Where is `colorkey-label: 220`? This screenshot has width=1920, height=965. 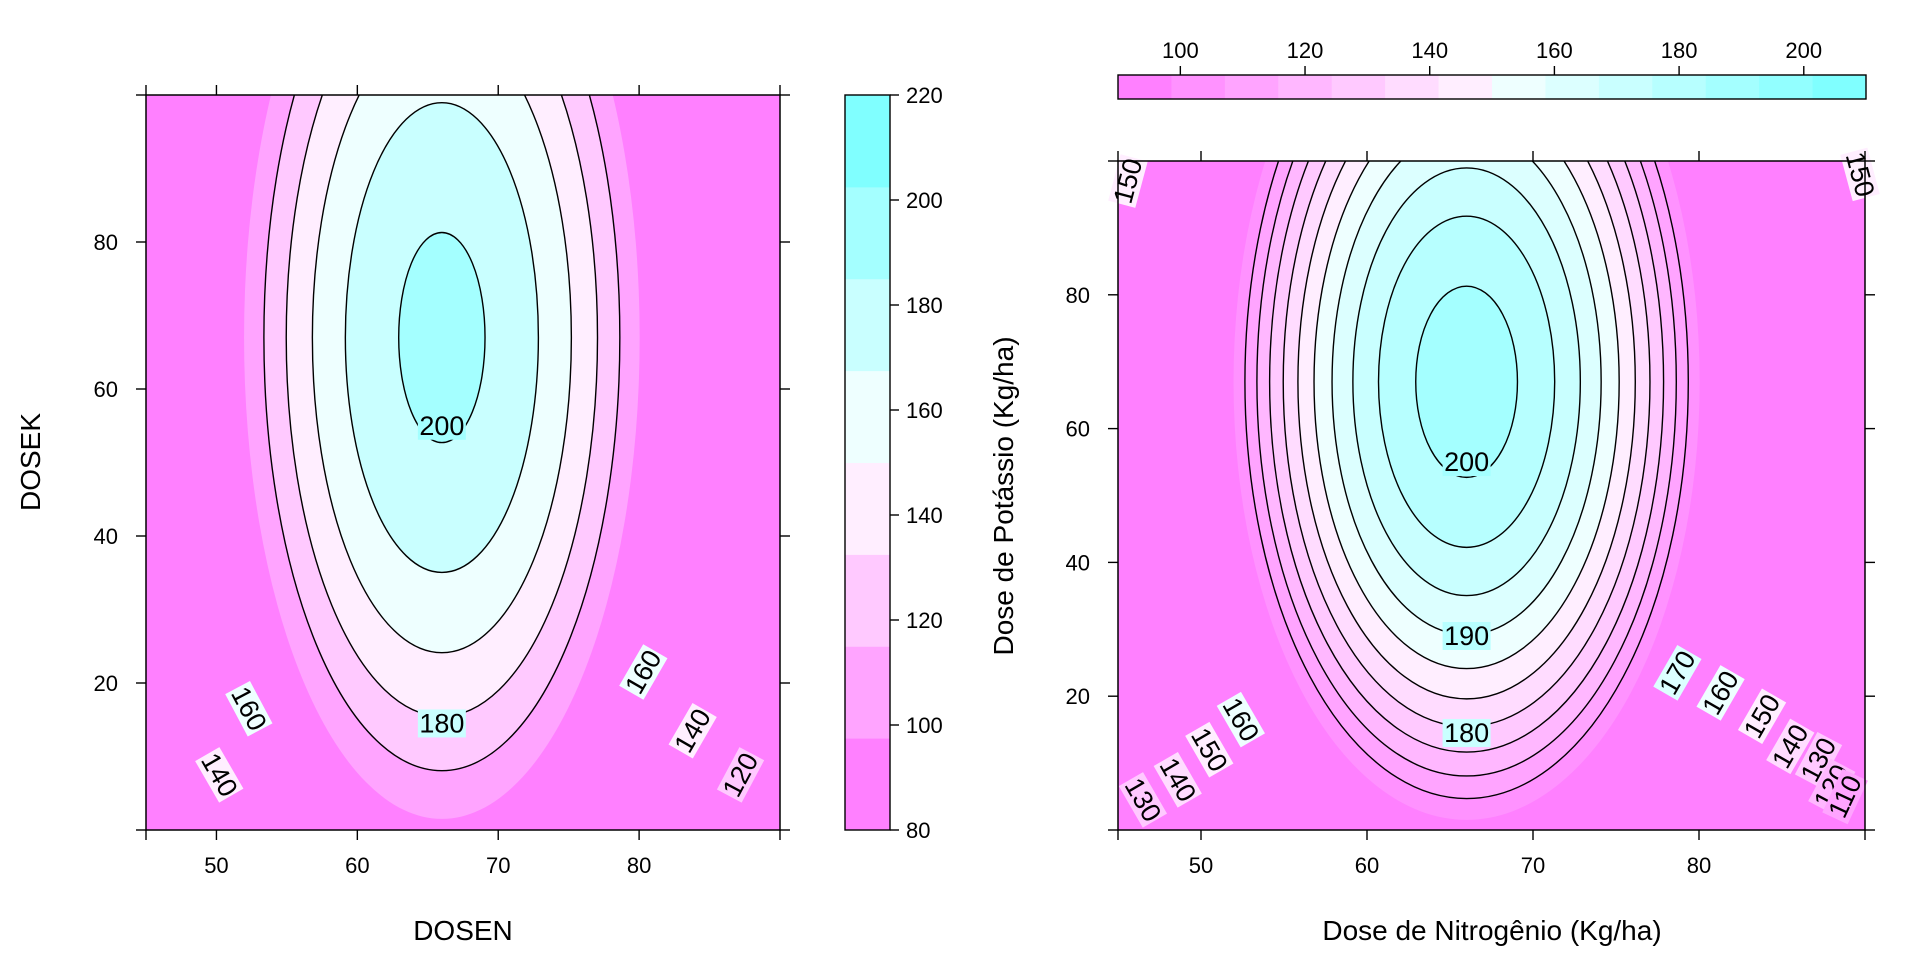
colorkey-label: 220 is located at coordinates (924, 95).